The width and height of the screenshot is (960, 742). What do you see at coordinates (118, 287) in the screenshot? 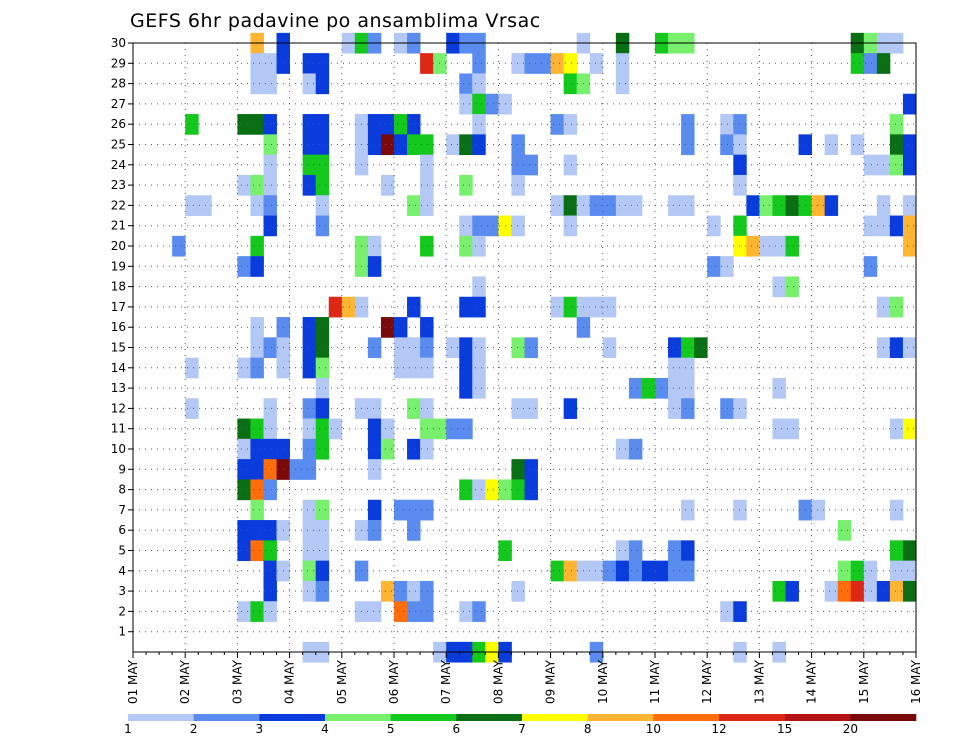
I see `y-tick-label: 18` at bounding box center [118, 287].